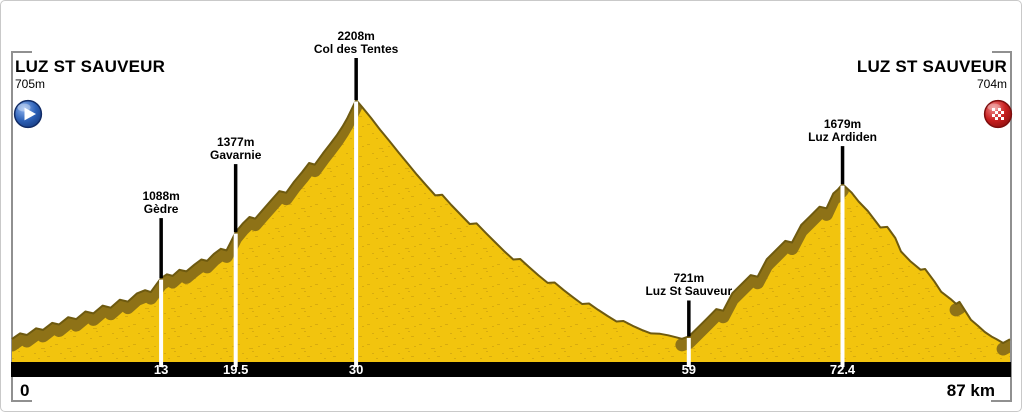 This screenshot has width=1022, height=412. I want to click on marker-label: 1377m Gavarnie, so click(235, 149).